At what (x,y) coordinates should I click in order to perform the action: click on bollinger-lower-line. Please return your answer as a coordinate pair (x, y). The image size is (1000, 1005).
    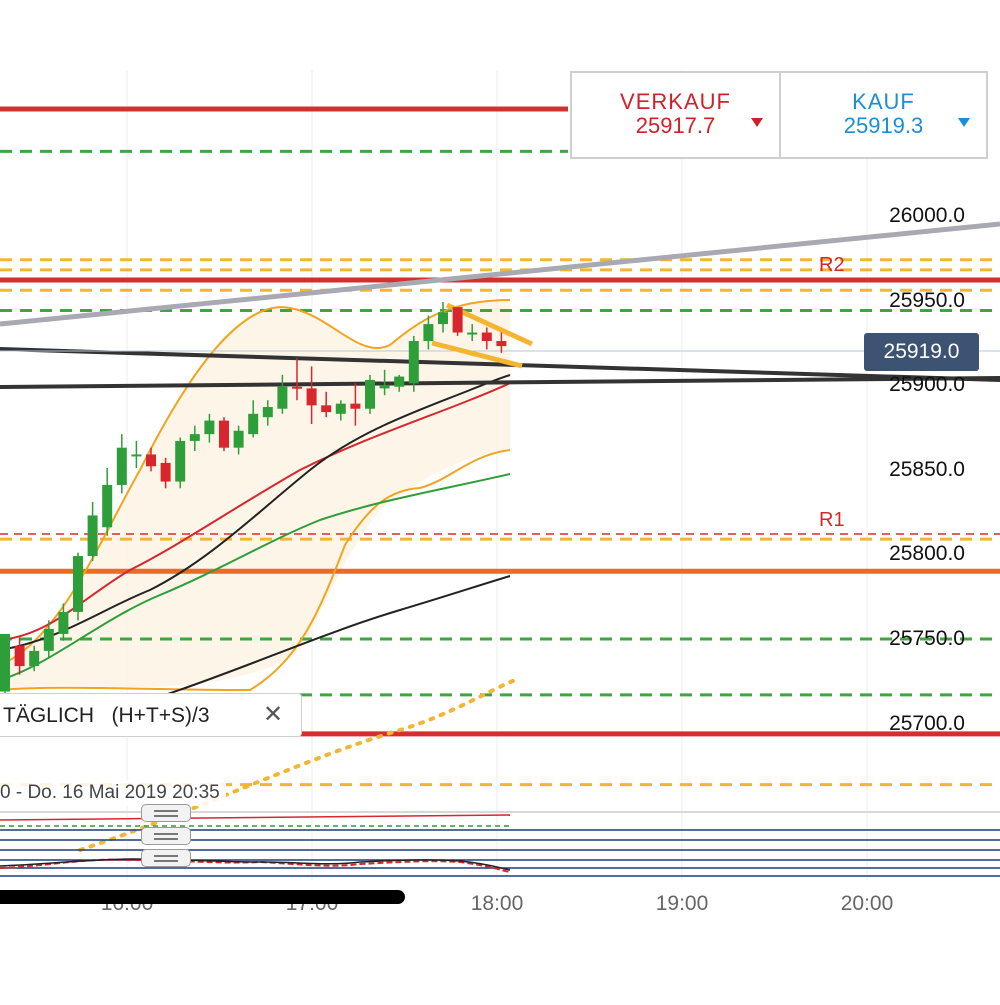
    Looking at the image, I should click on (255, 570).